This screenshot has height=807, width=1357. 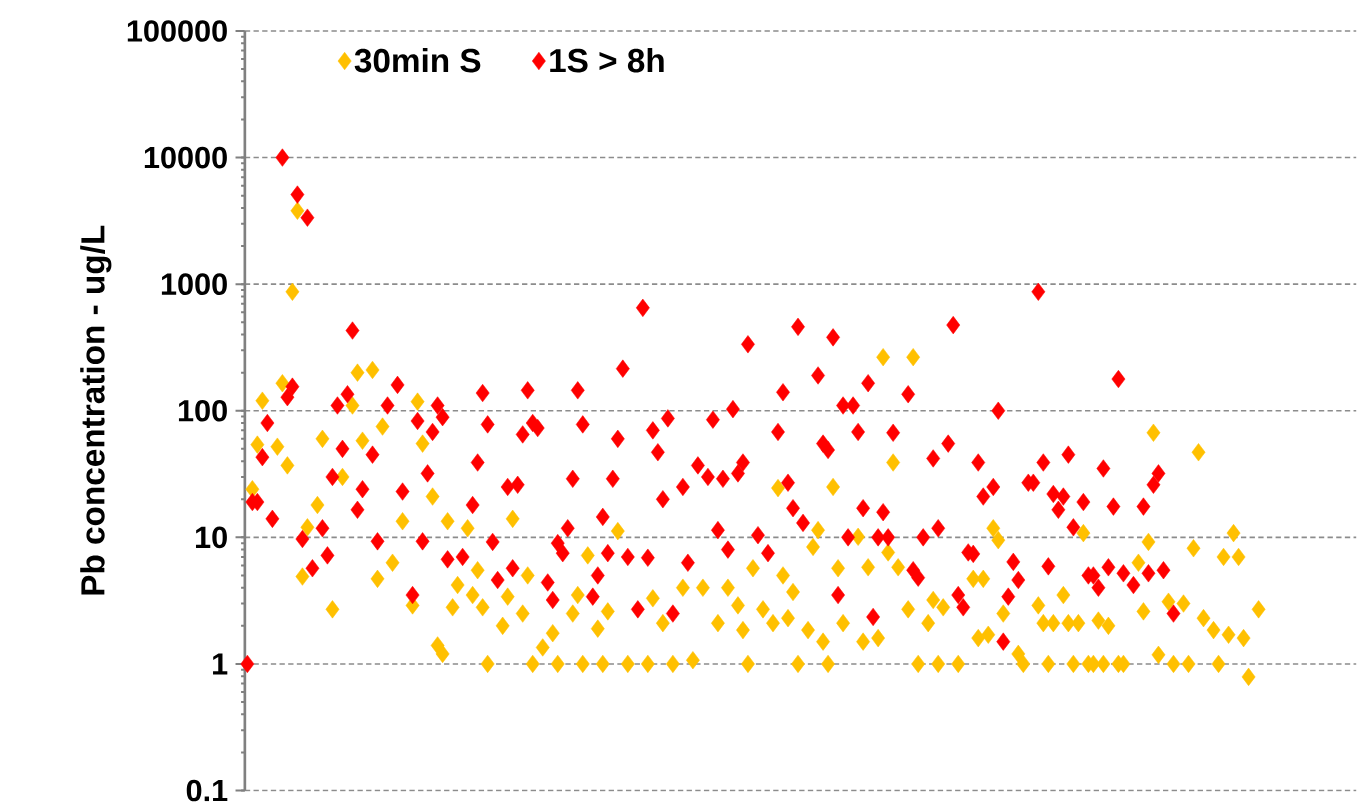 What do you see at coordinates (194, 284) in the screenshot?
I see `y-tick-label: 1000` at bounding box center [194, 284].